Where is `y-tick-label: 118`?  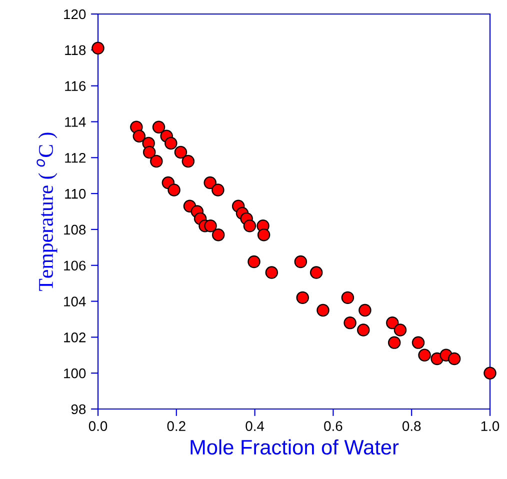 y-tick-label: 118 is located at coordinates (75, 50).